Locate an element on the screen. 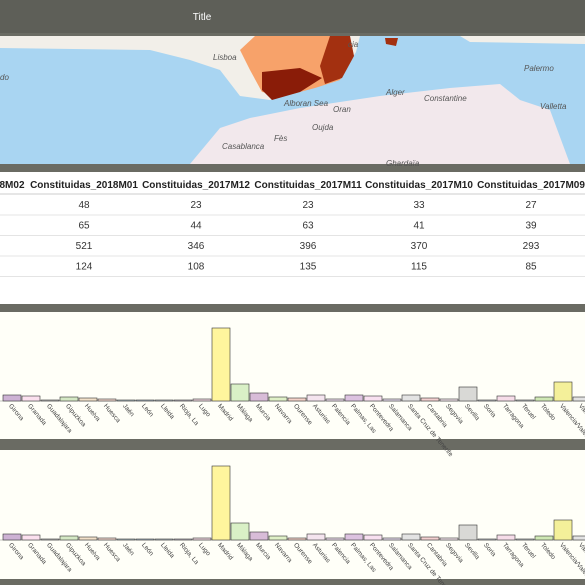  map-label: Valletta is located at coordinates (553, 106).